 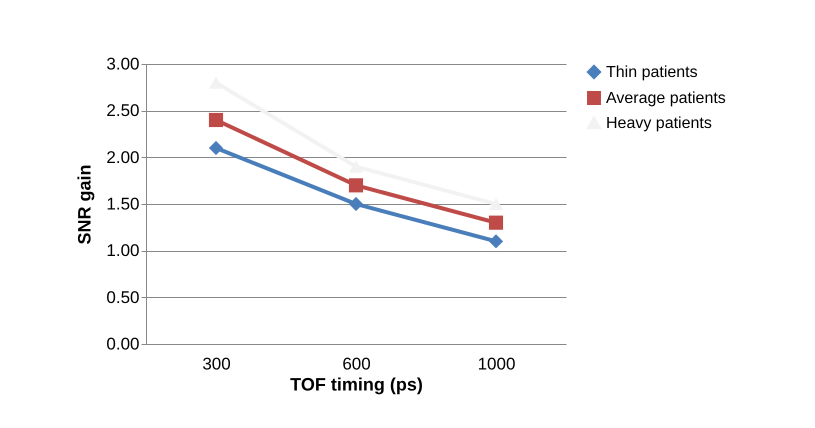 I want to click on legend-label: Thin patients, so click(x=652, y=72).